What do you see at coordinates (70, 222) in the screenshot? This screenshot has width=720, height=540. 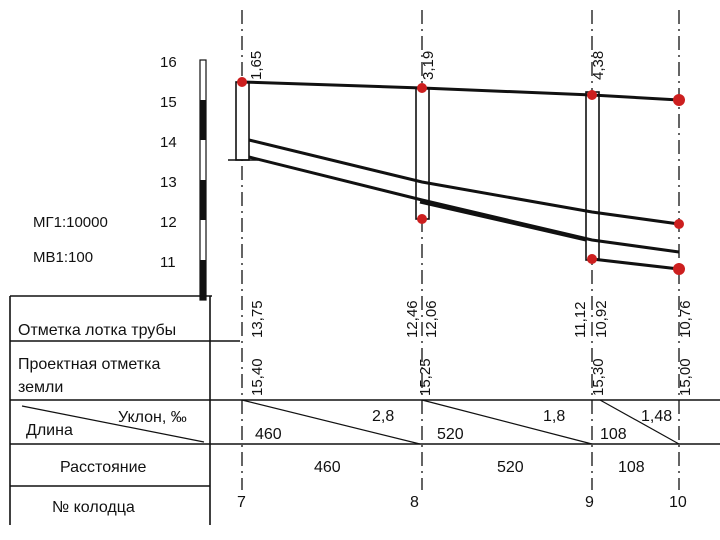 I see `horizontal-scale-label: МГ1:10000` at bounding box center [70, 222].